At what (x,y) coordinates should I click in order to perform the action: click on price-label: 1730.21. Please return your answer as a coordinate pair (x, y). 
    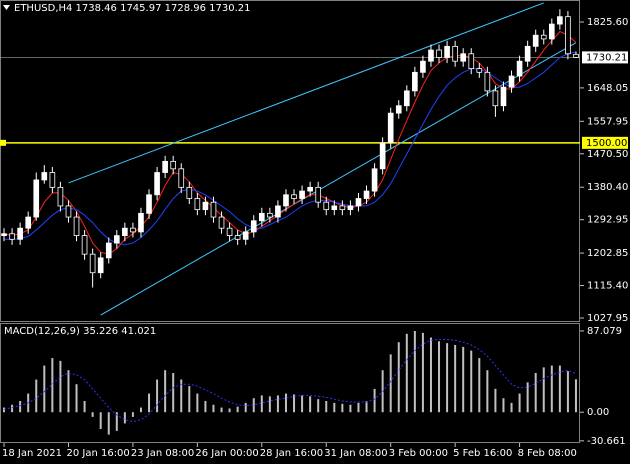
    Looking at the image, I should click on (606, 57).